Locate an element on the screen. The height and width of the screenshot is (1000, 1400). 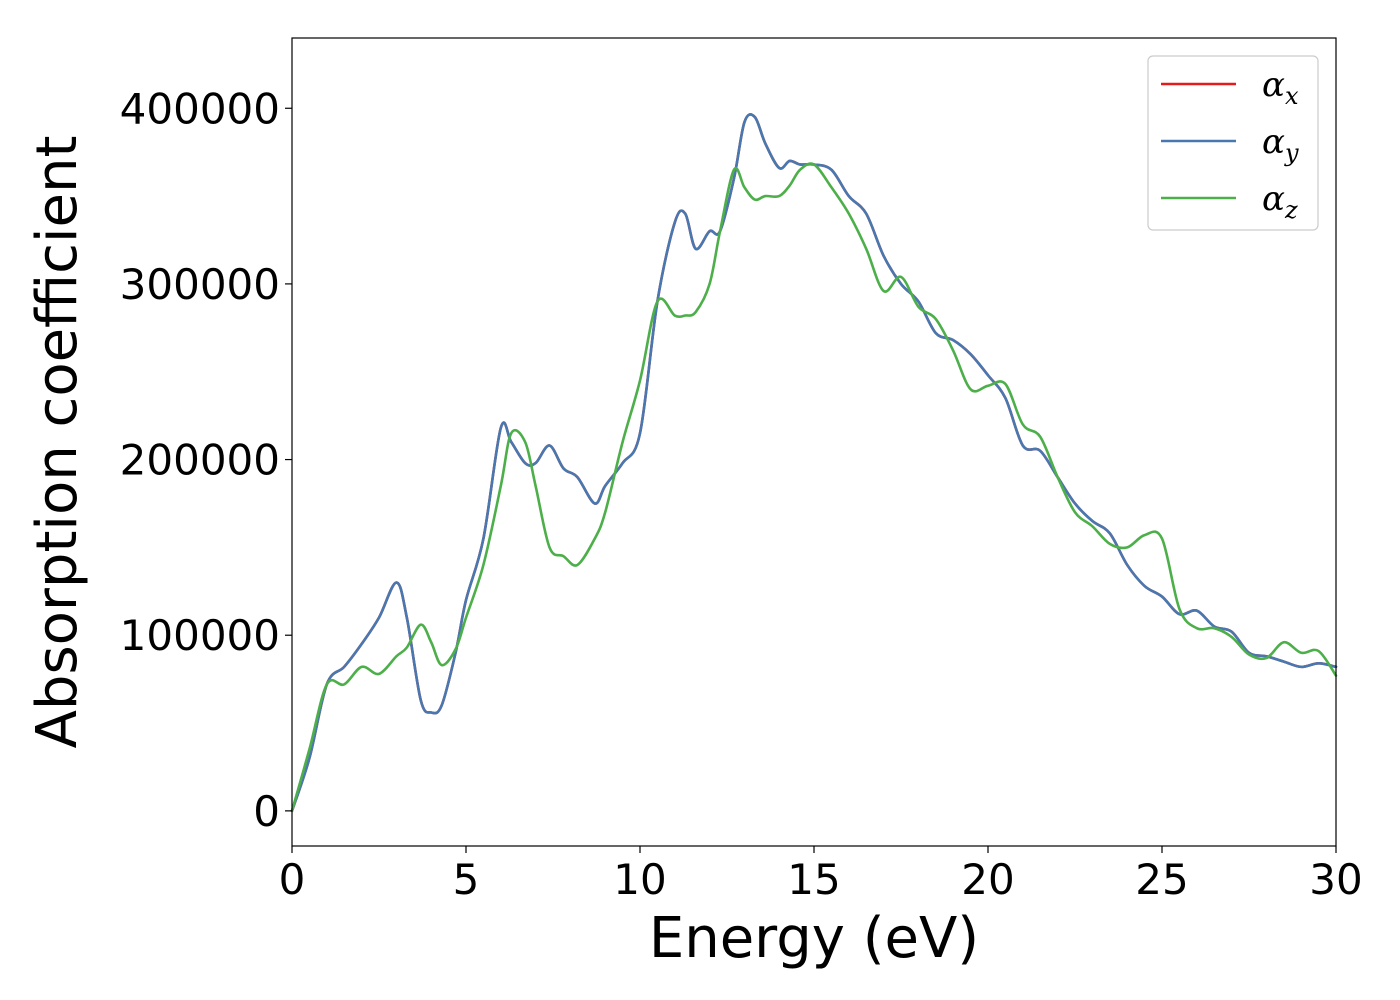
x-tick-label: 5 is located at coordinates (466, 879).